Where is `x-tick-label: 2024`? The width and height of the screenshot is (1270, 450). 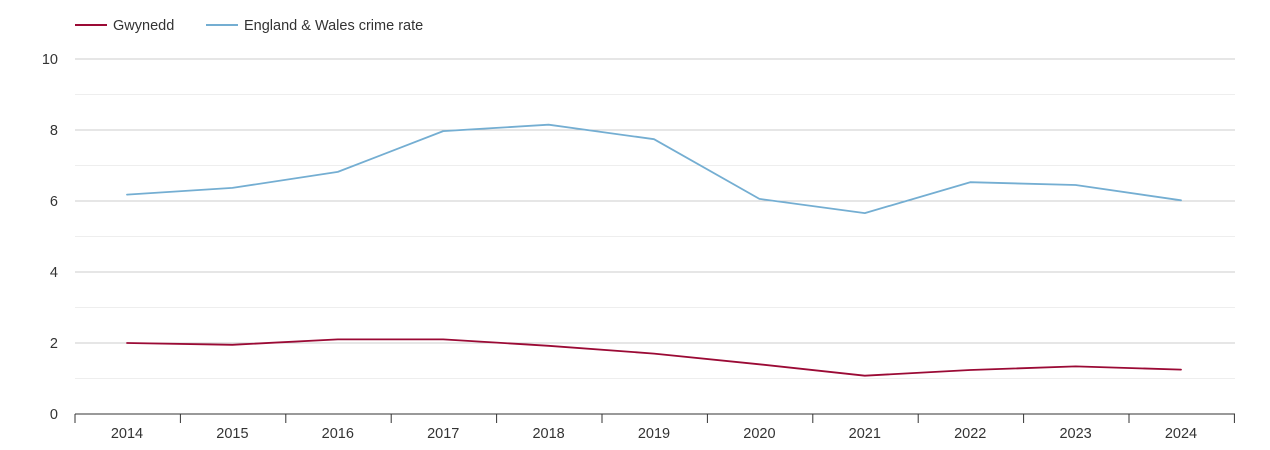
x-tick-label: 2024 is located at coordinates (1181, 434).